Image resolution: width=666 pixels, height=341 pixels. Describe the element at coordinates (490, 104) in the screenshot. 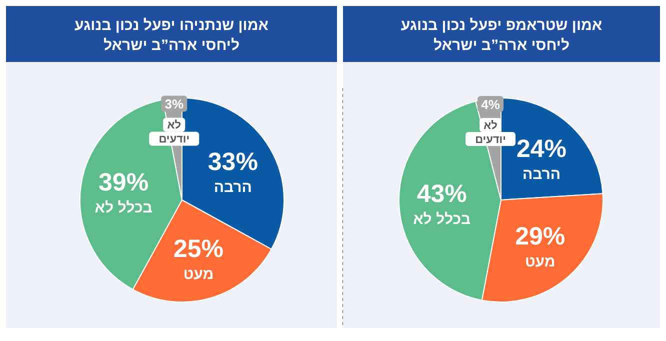

I see `data-label: 4%` at that location.